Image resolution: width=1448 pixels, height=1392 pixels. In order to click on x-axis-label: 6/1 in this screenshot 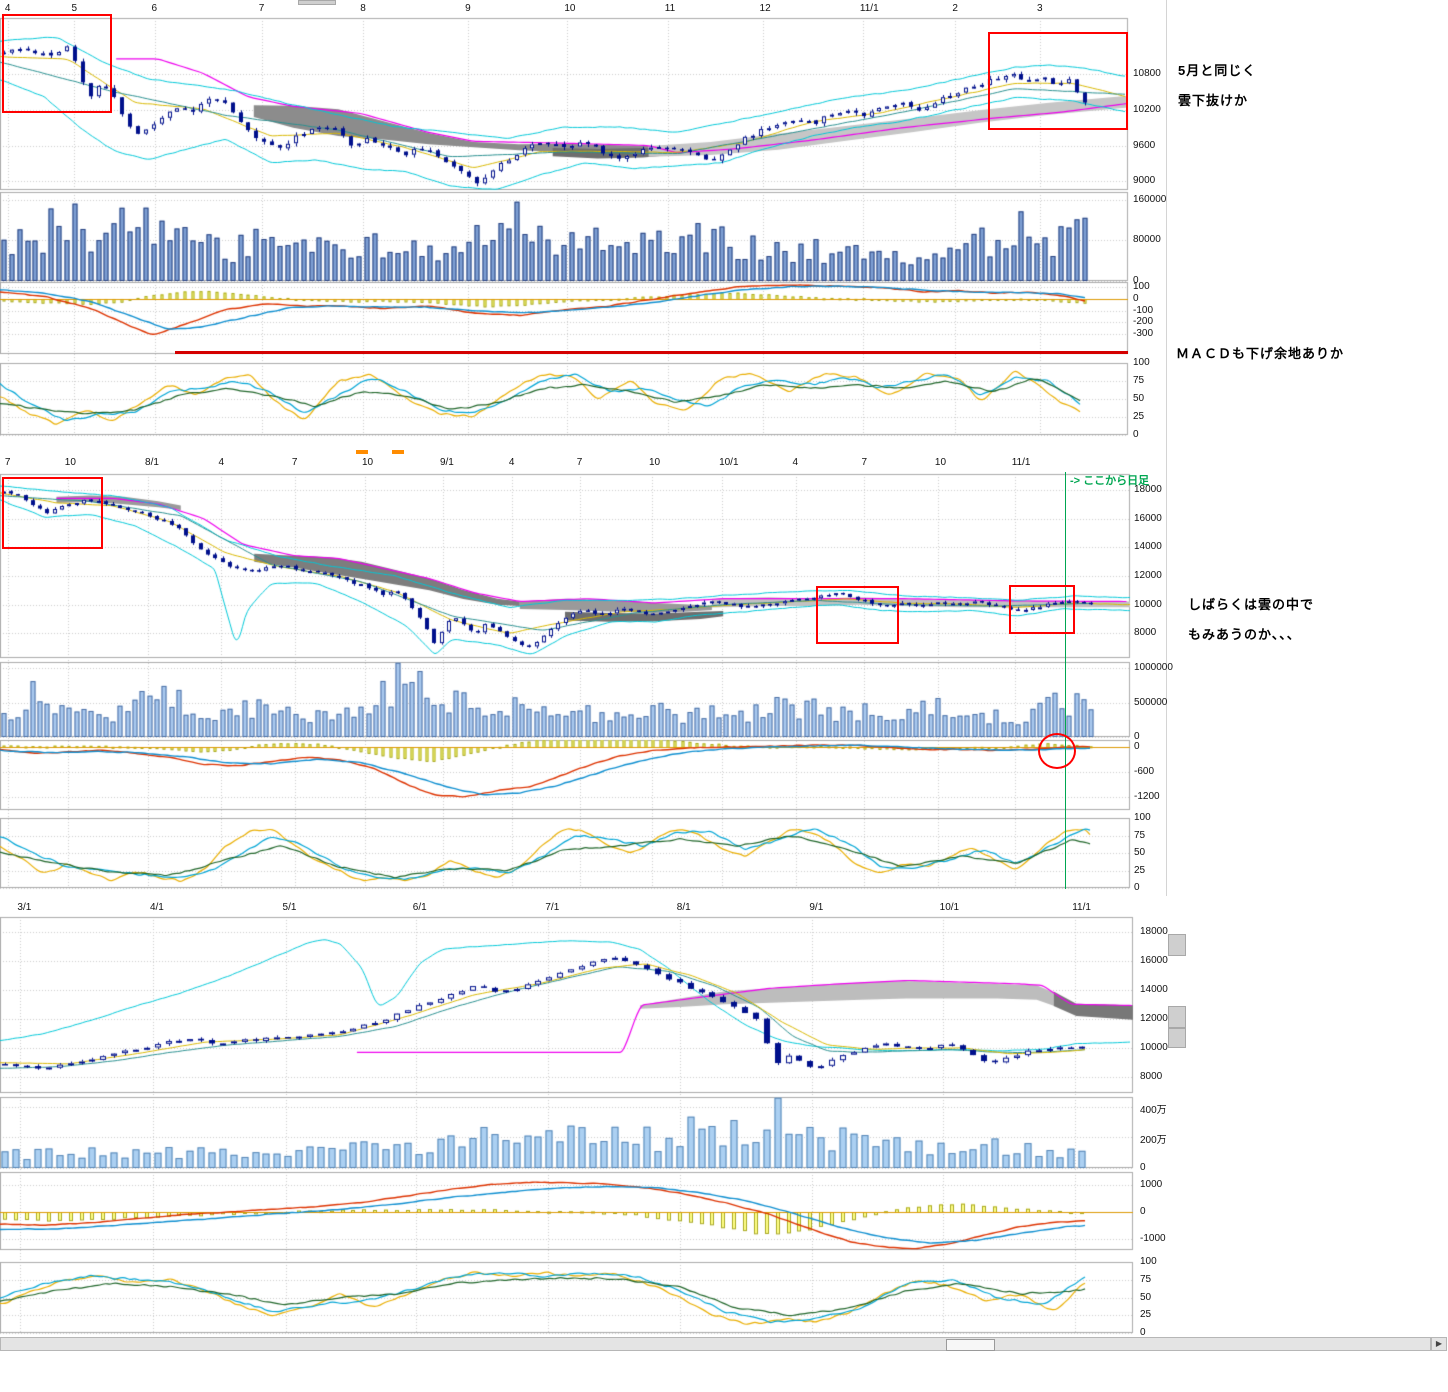, I will do `click(419, 907)`.